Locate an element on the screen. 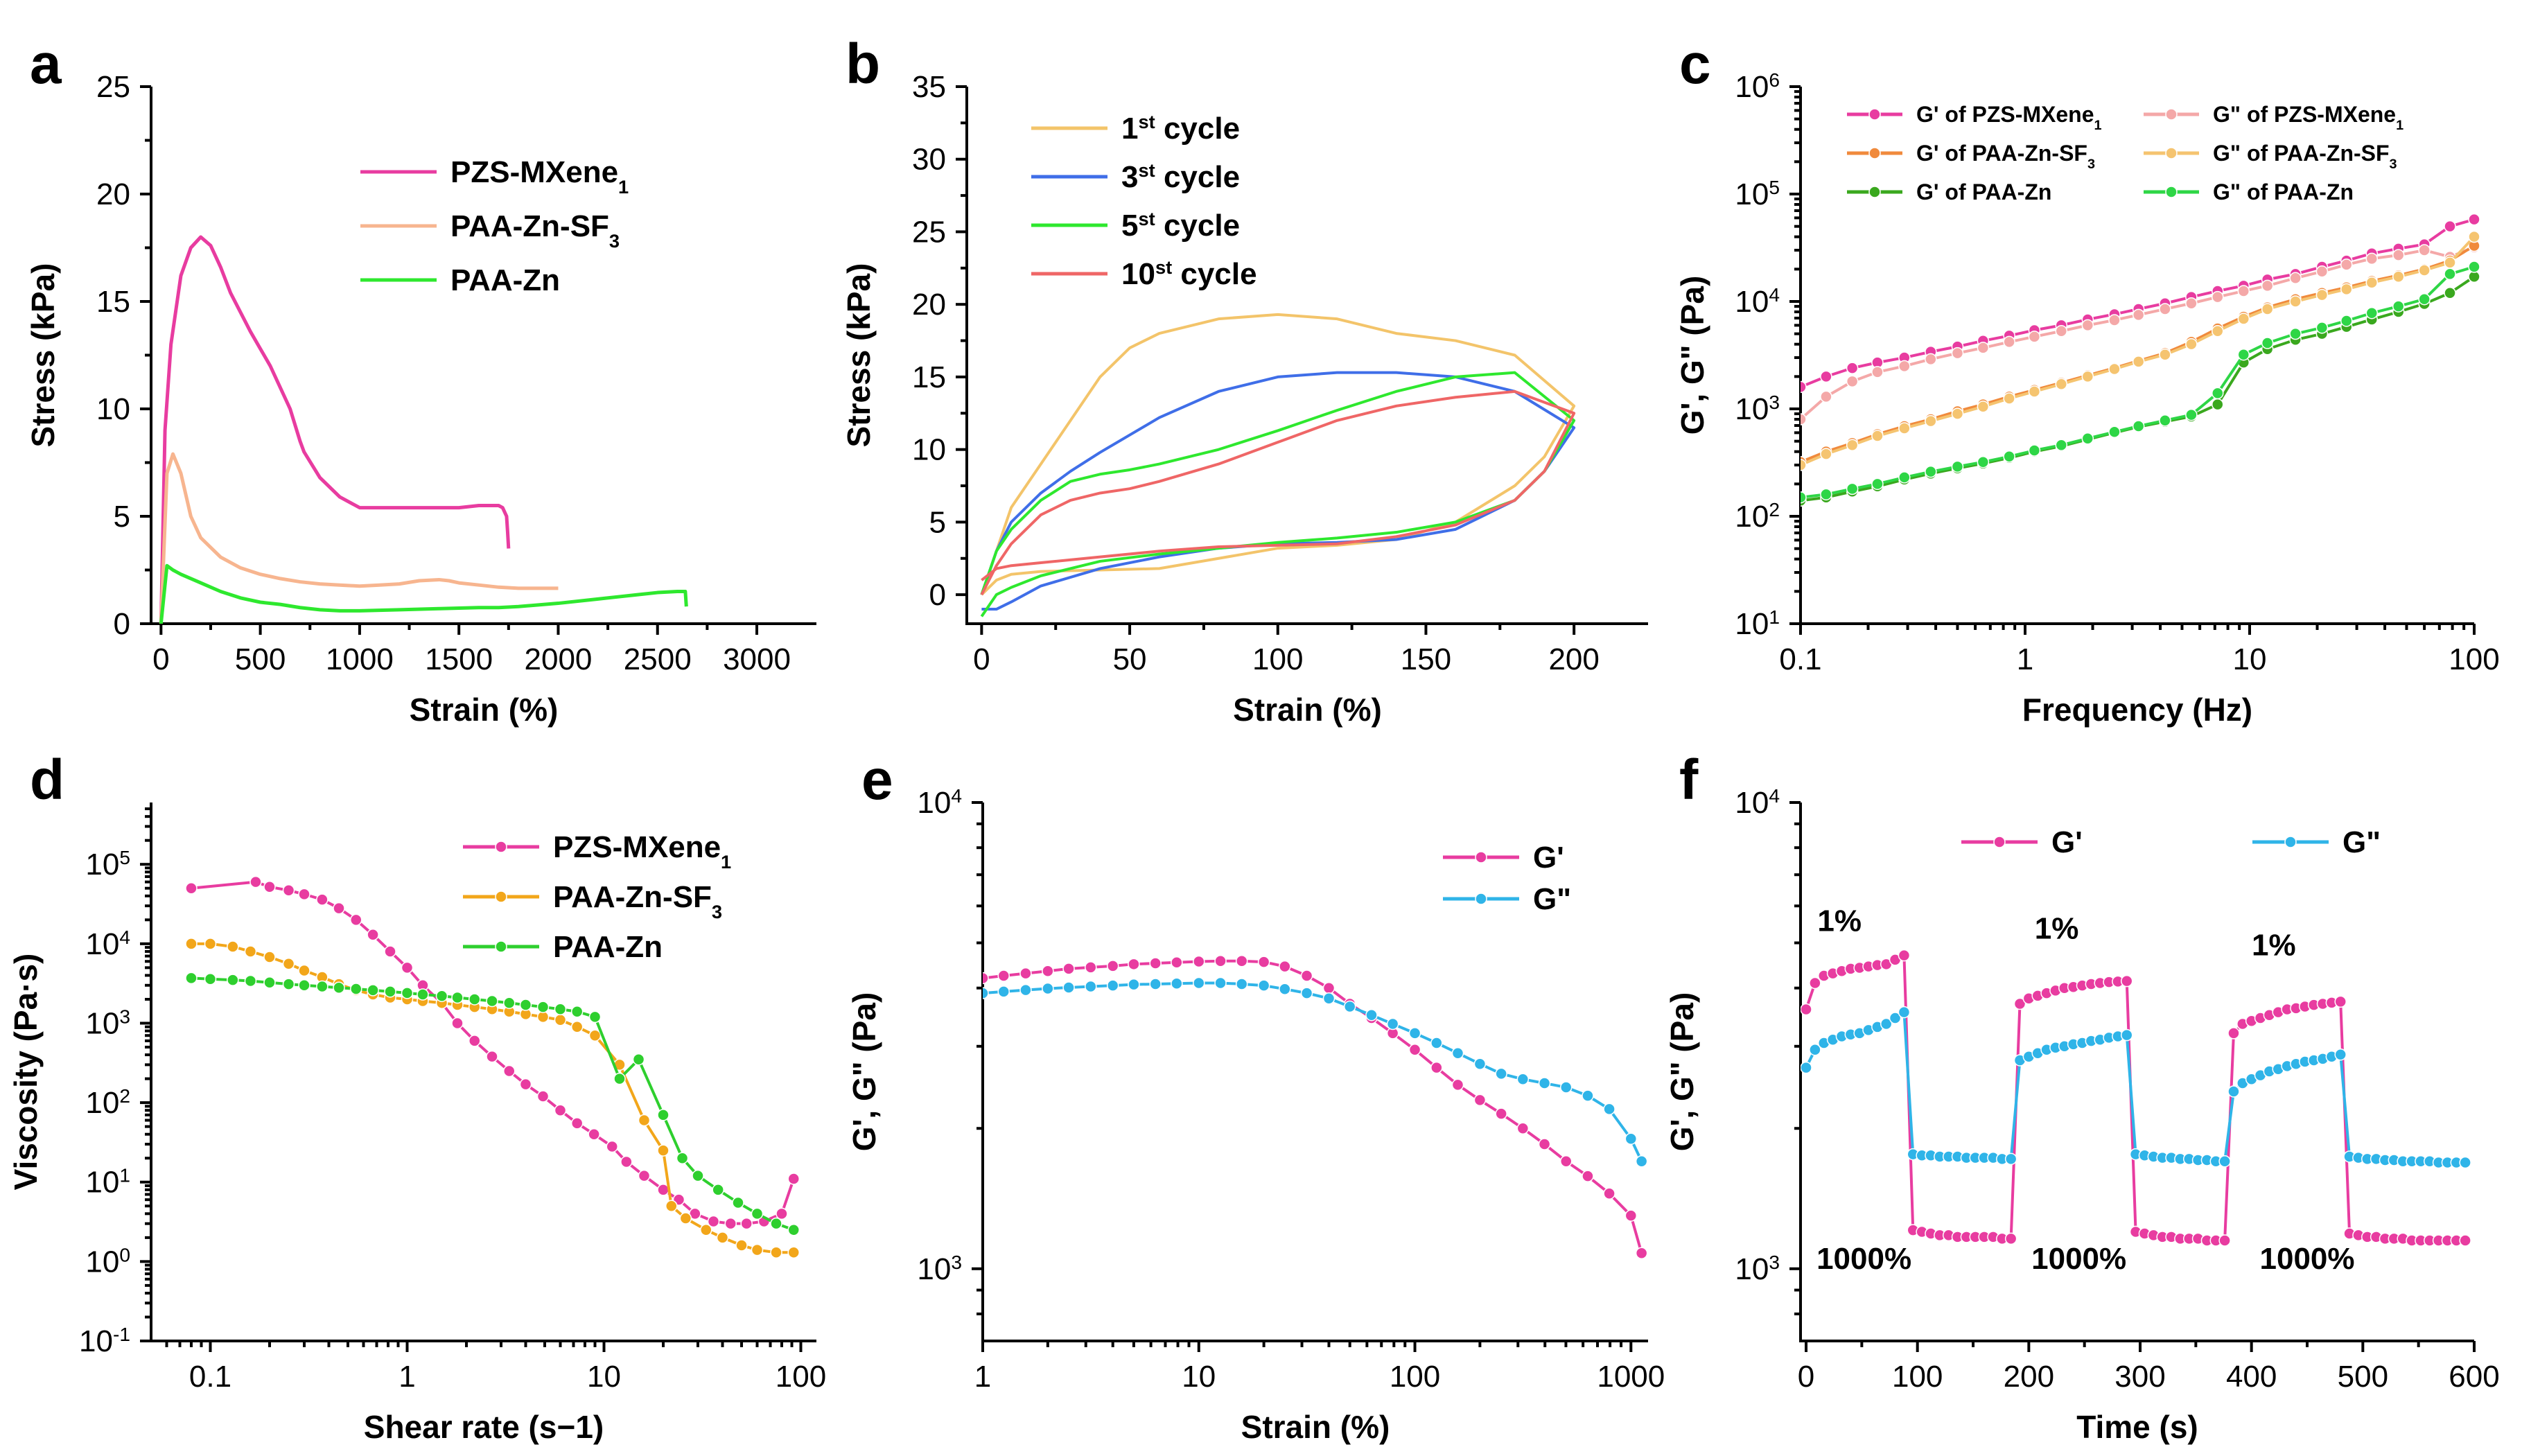 This screenshot has height=1456, width=2522. y-axis-title-a: Stress (kPa) is located at coordinates (43, 355).